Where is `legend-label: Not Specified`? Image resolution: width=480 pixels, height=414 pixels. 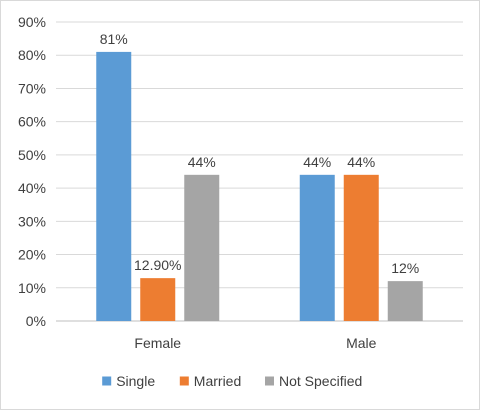
legend-label: Not Specified is located at coordinates (320, 381).